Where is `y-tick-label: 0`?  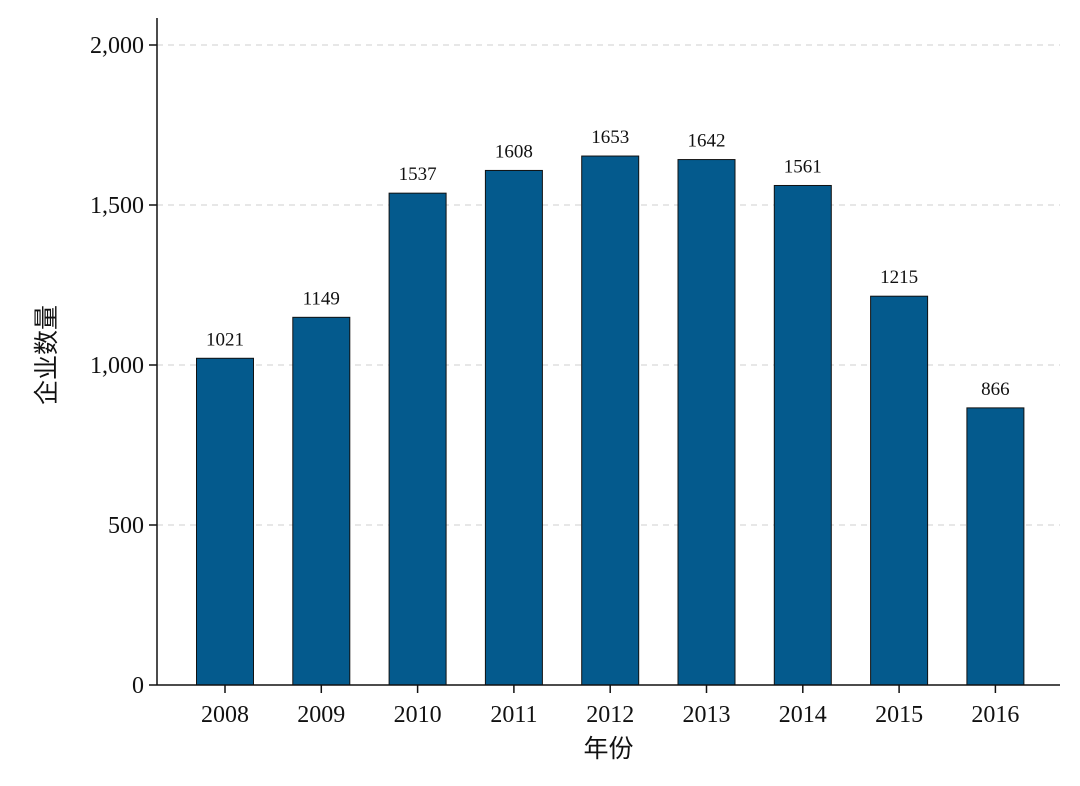
y-tick-label: 0 is located at coordinates (138, 686).